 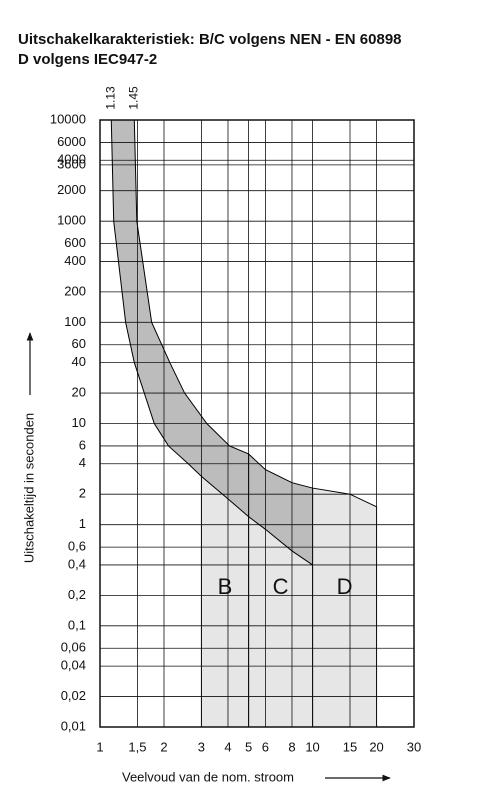 I want to click on range-label: D, so click(x=345, y=586).